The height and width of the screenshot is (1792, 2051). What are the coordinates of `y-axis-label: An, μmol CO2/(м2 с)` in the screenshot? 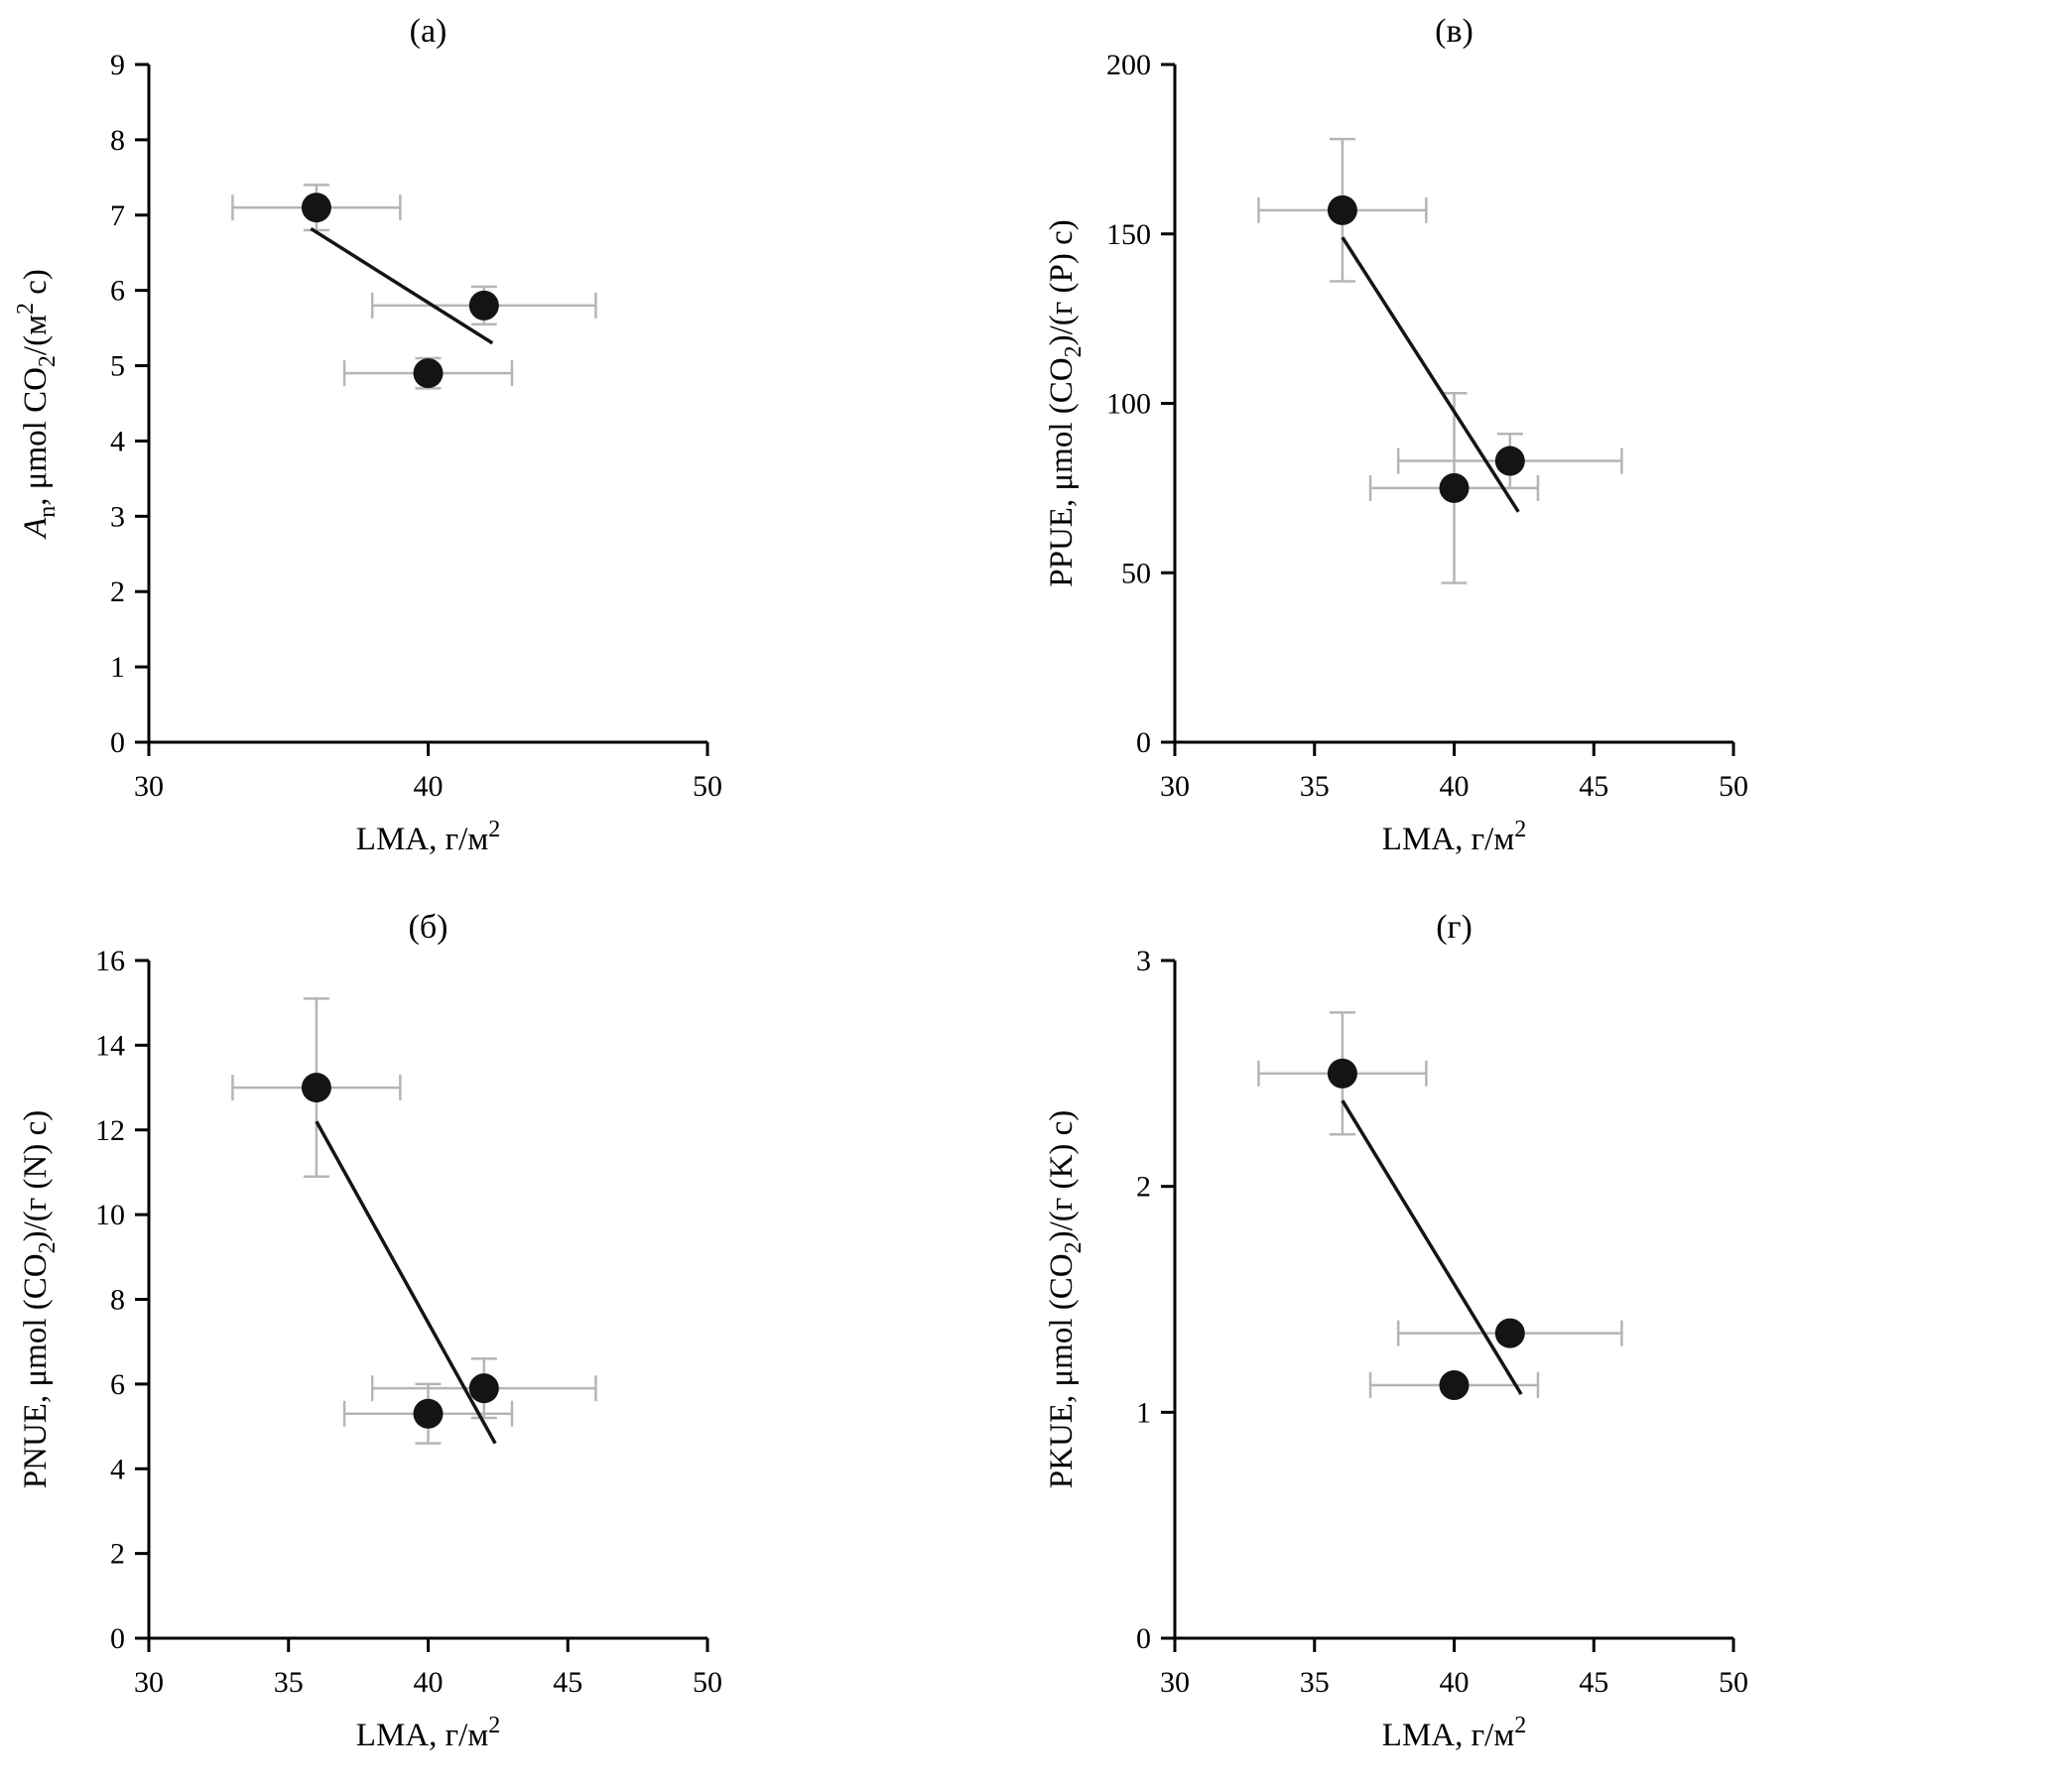 It's located at (37, 404).